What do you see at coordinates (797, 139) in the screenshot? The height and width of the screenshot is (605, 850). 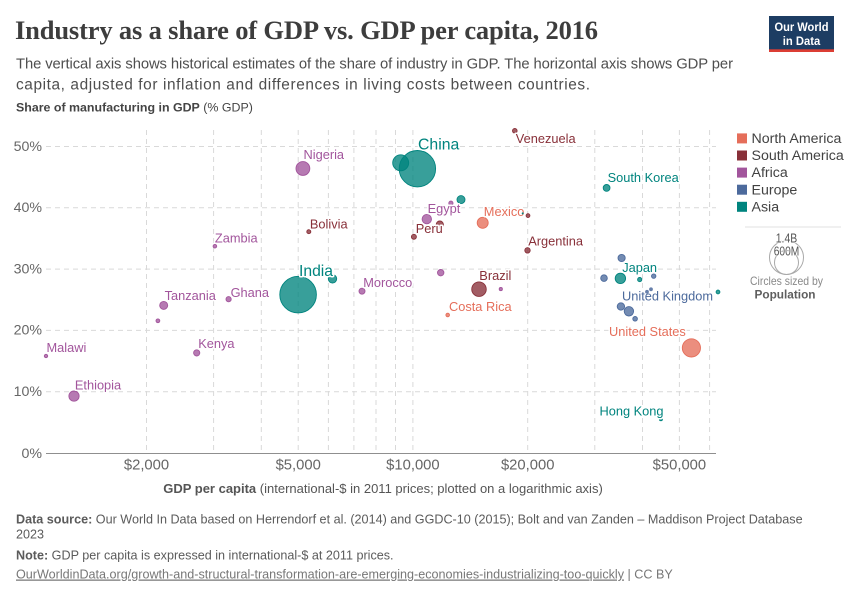 I see `svg-text: North America` at bounding box center [797, 139].